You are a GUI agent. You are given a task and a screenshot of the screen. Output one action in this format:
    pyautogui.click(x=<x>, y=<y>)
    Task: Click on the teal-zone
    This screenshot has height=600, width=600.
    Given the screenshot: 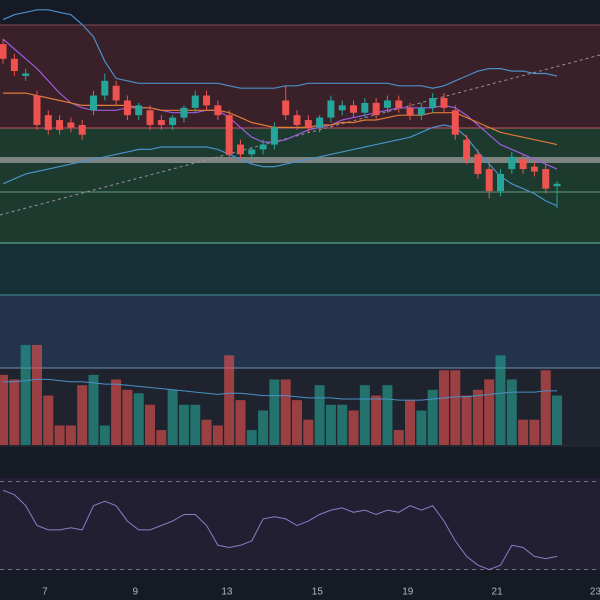 What is the action you would take?
    pyautogui.click(x=300, y=269)
    